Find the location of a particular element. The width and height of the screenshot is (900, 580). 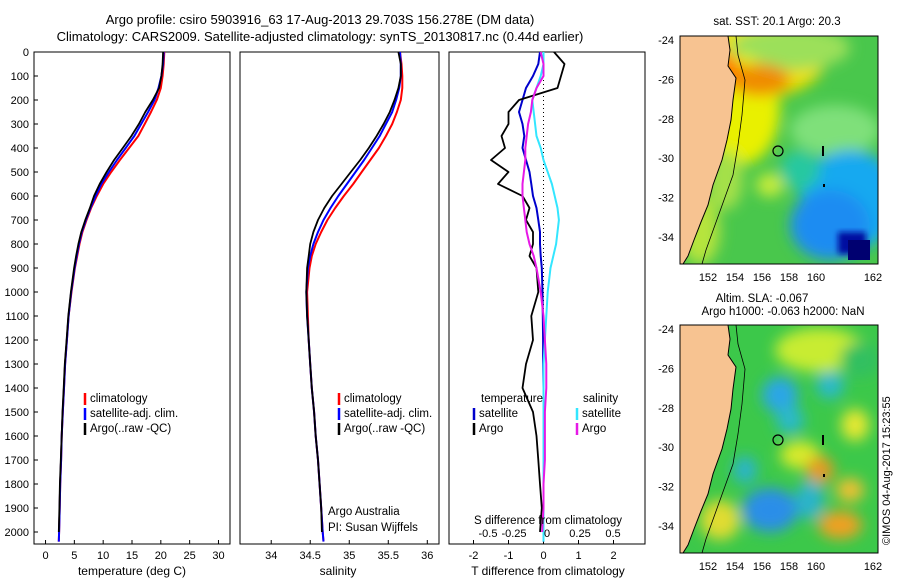

sst-map-frame is located at coordinates (779, 150).